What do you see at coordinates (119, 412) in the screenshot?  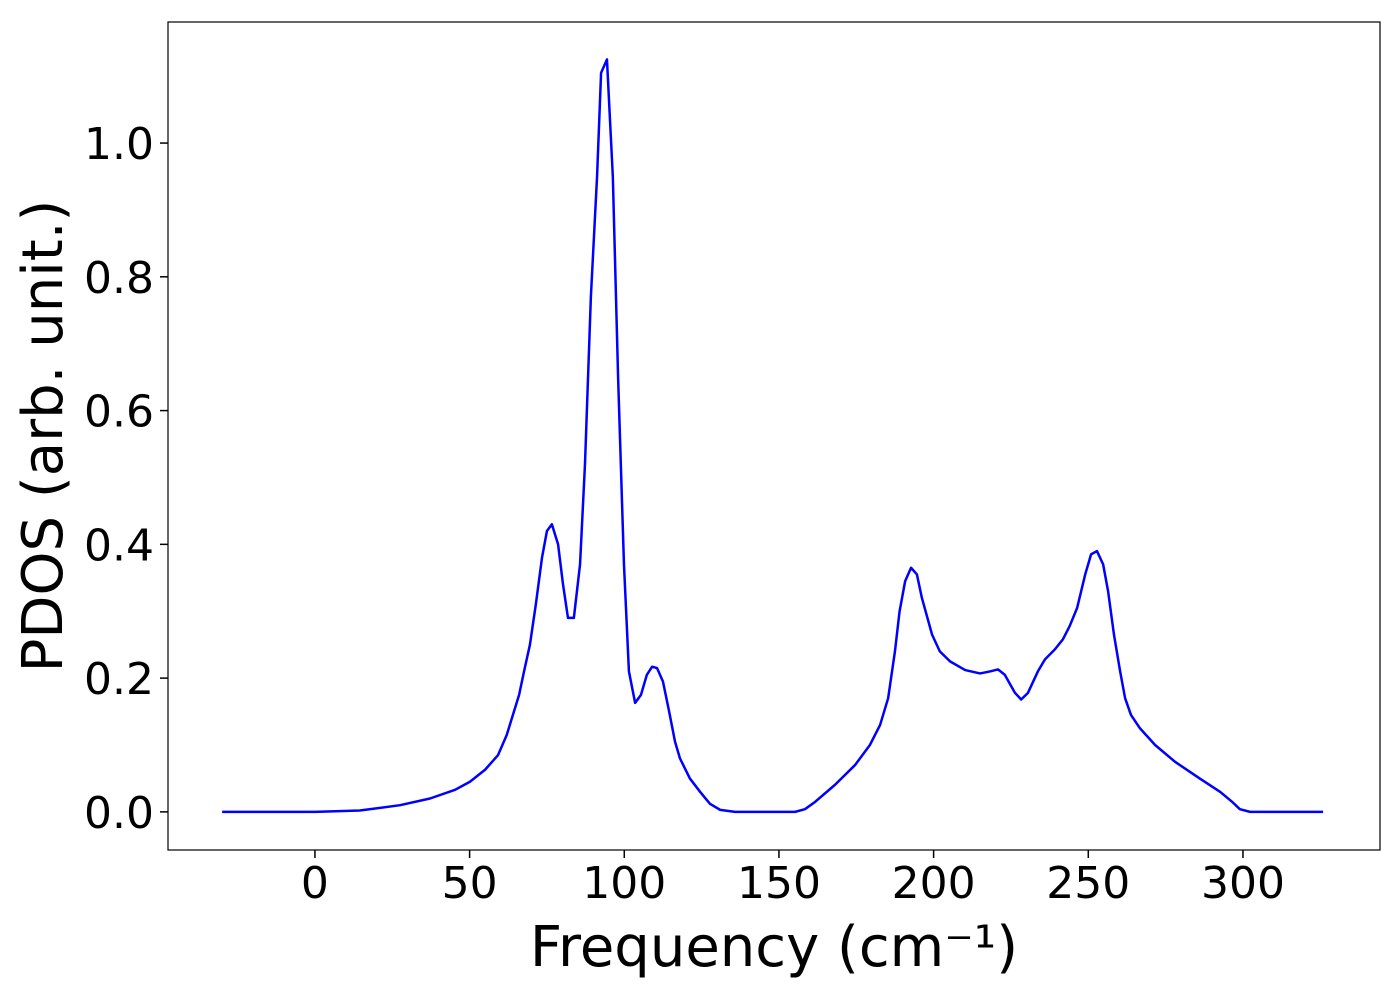 I see `y-tick-label: 0.6` at bounding box center [119, 412].